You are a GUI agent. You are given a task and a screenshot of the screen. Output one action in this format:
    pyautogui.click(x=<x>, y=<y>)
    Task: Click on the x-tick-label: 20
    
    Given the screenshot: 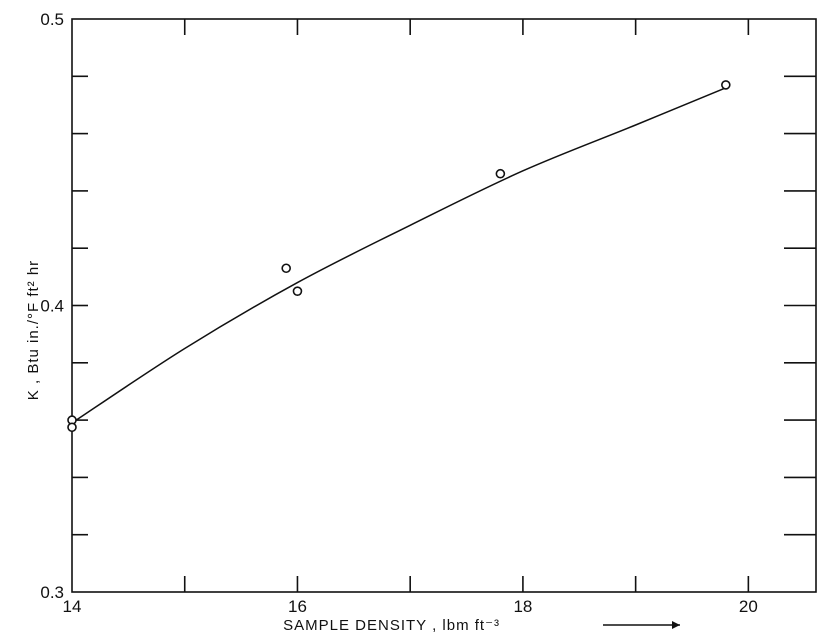 What is the action you would take?
    pyautogui.click(x=748, y=606)
    